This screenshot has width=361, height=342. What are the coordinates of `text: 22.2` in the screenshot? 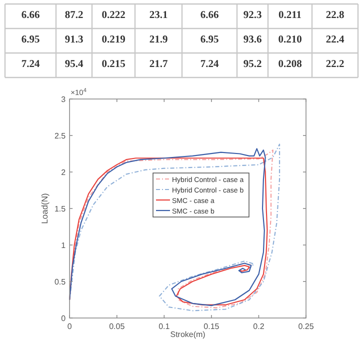 It's located at (335, 64).